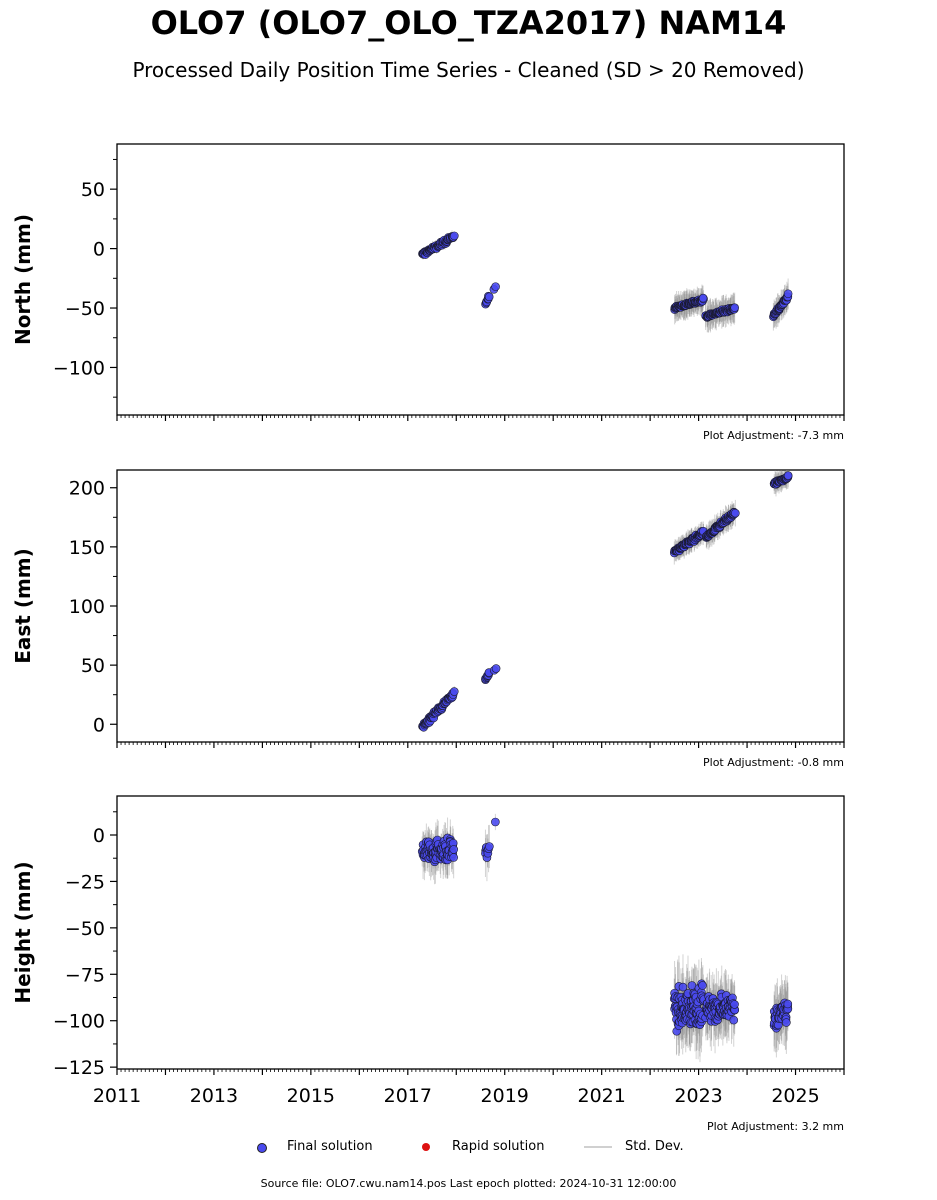  I want to click on x-tick-label: 2025, so click(795, 1096).